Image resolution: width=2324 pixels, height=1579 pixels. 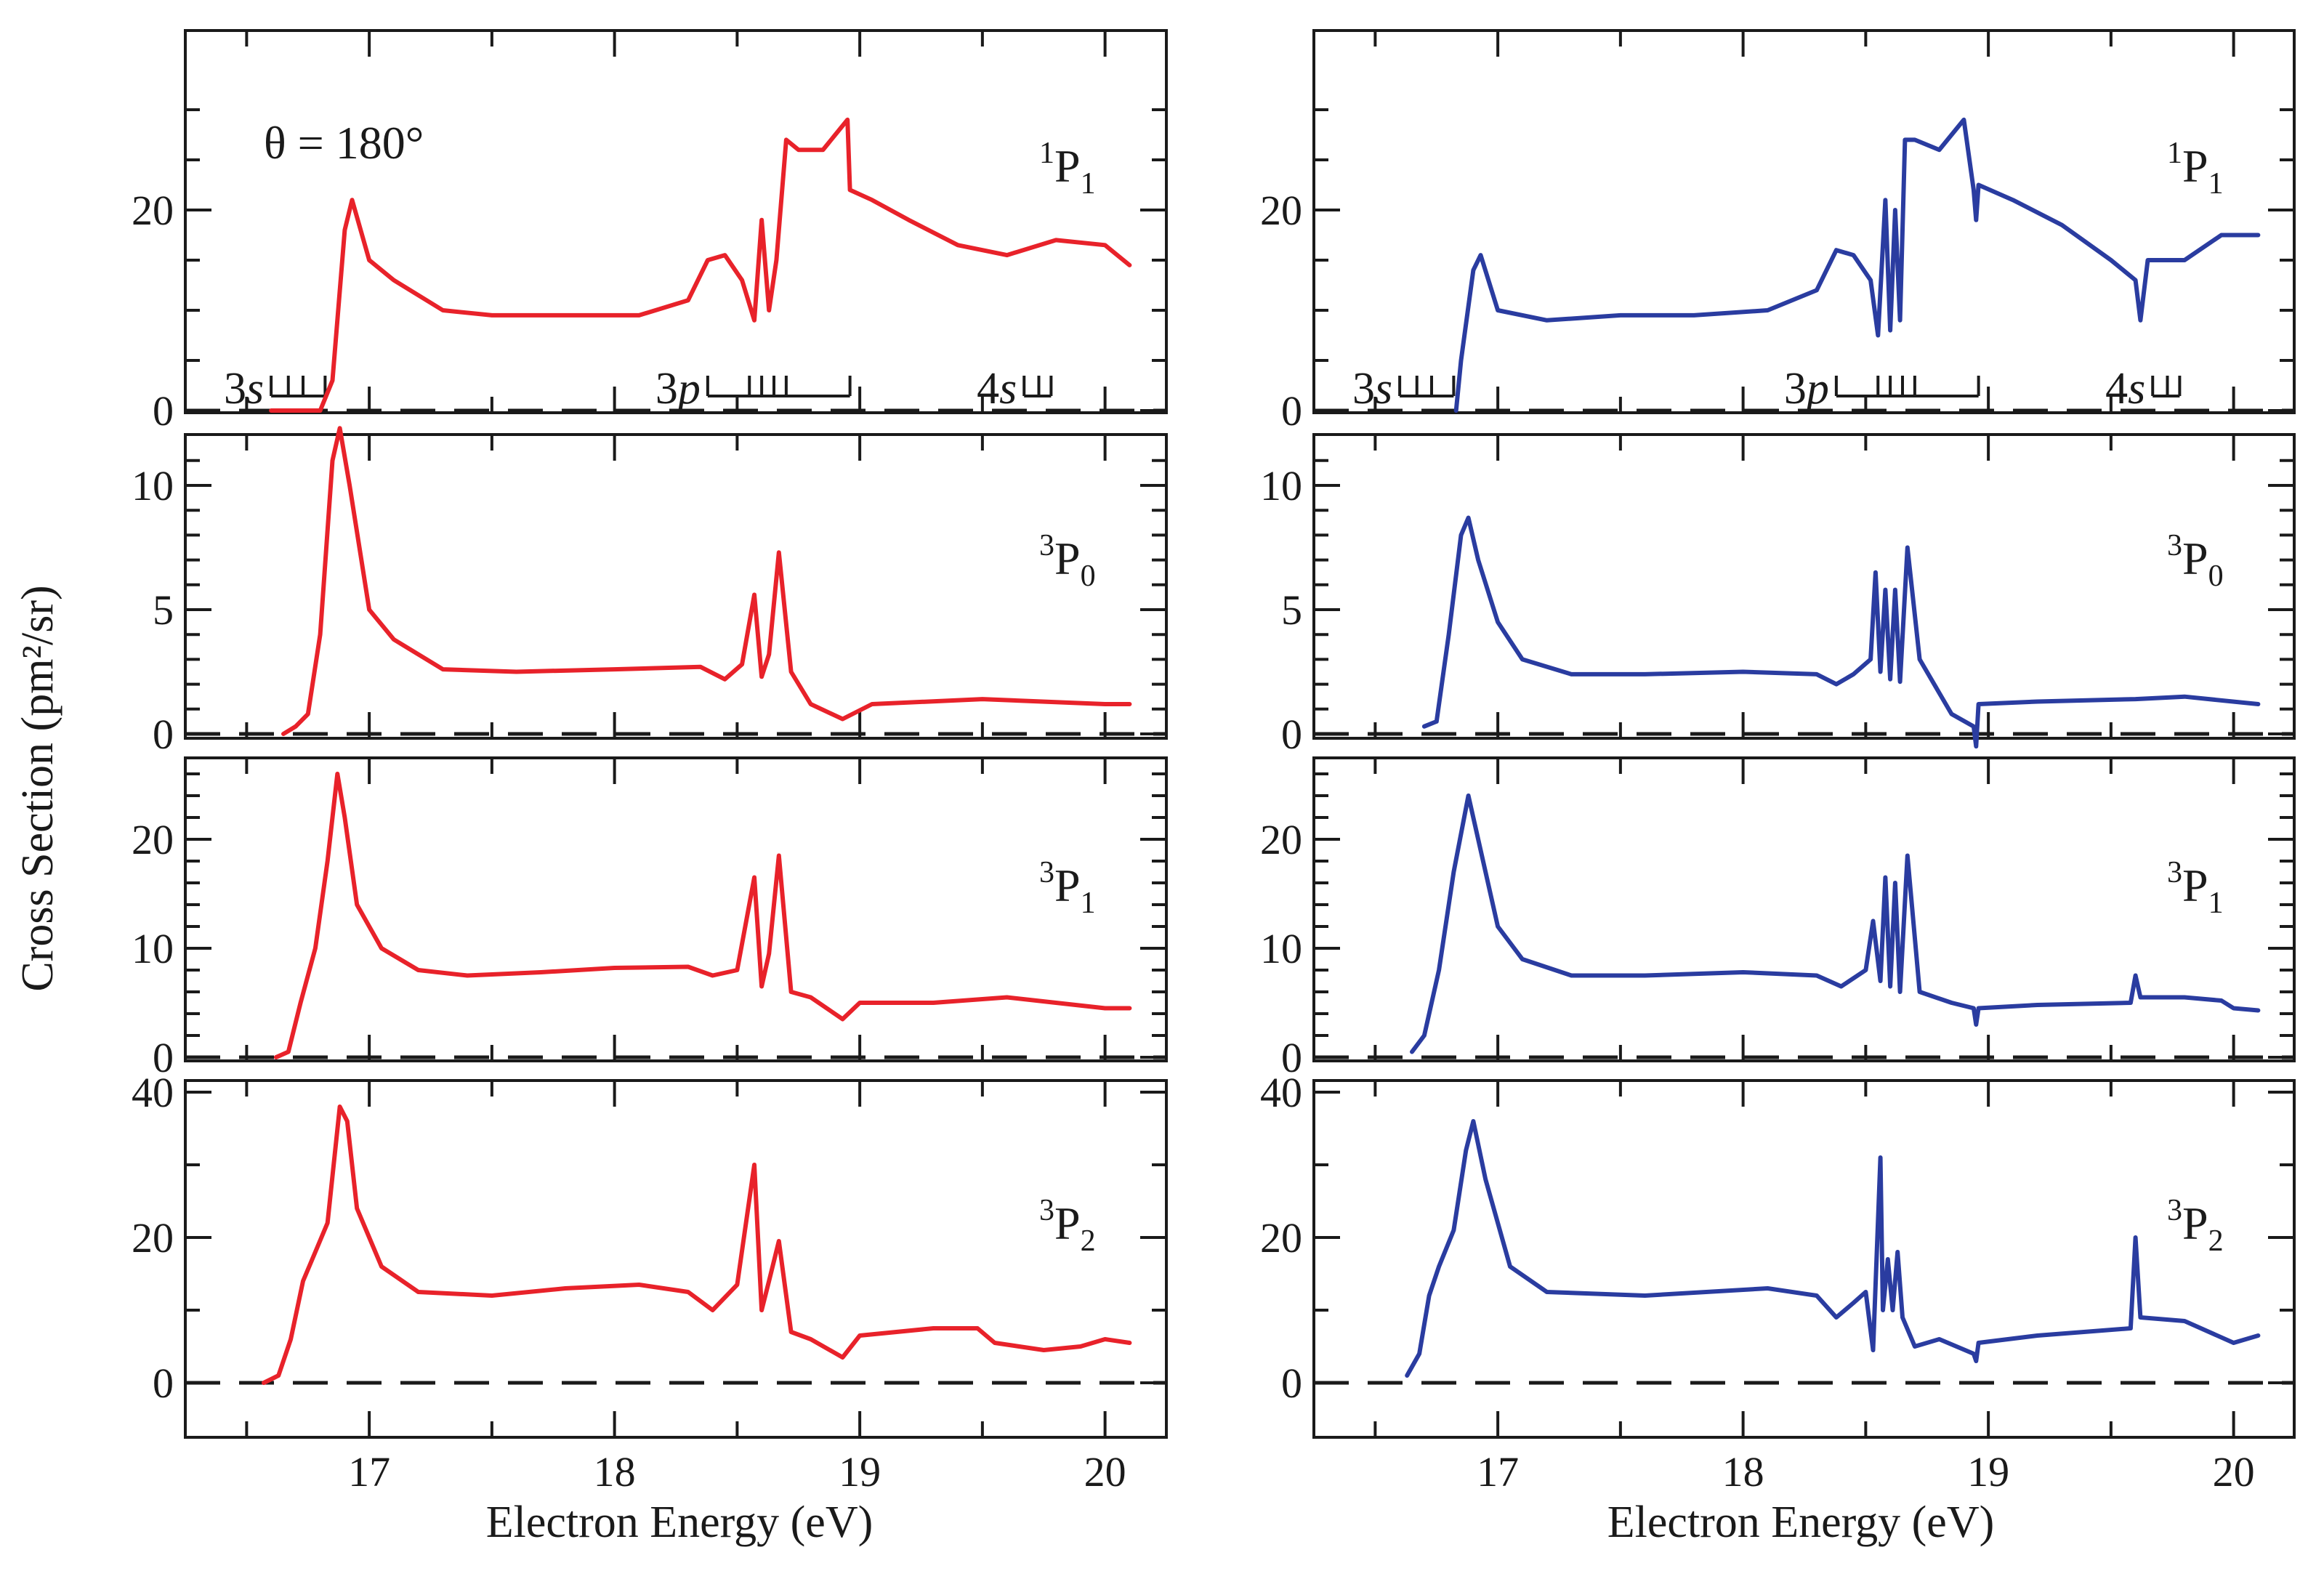 I want to click on angle-label: θ = 180°, so click(x=344, y=143).